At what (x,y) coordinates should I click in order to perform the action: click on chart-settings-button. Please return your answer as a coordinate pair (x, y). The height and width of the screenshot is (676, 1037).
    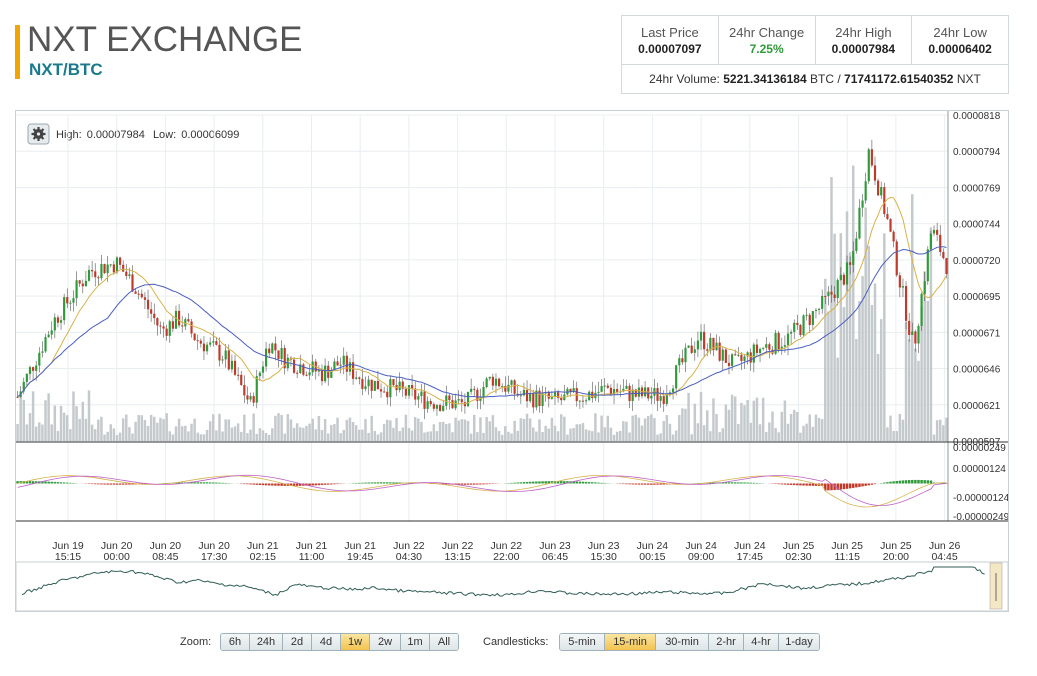
    Looking at the image, I should click on (38, 134).